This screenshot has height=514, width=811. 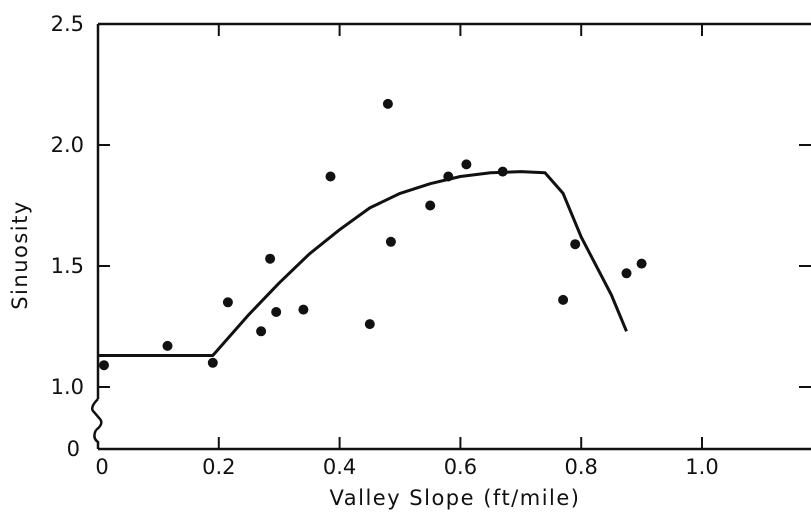 I want to click on x-tick-label: 0.6, so click(x=460, y=467).